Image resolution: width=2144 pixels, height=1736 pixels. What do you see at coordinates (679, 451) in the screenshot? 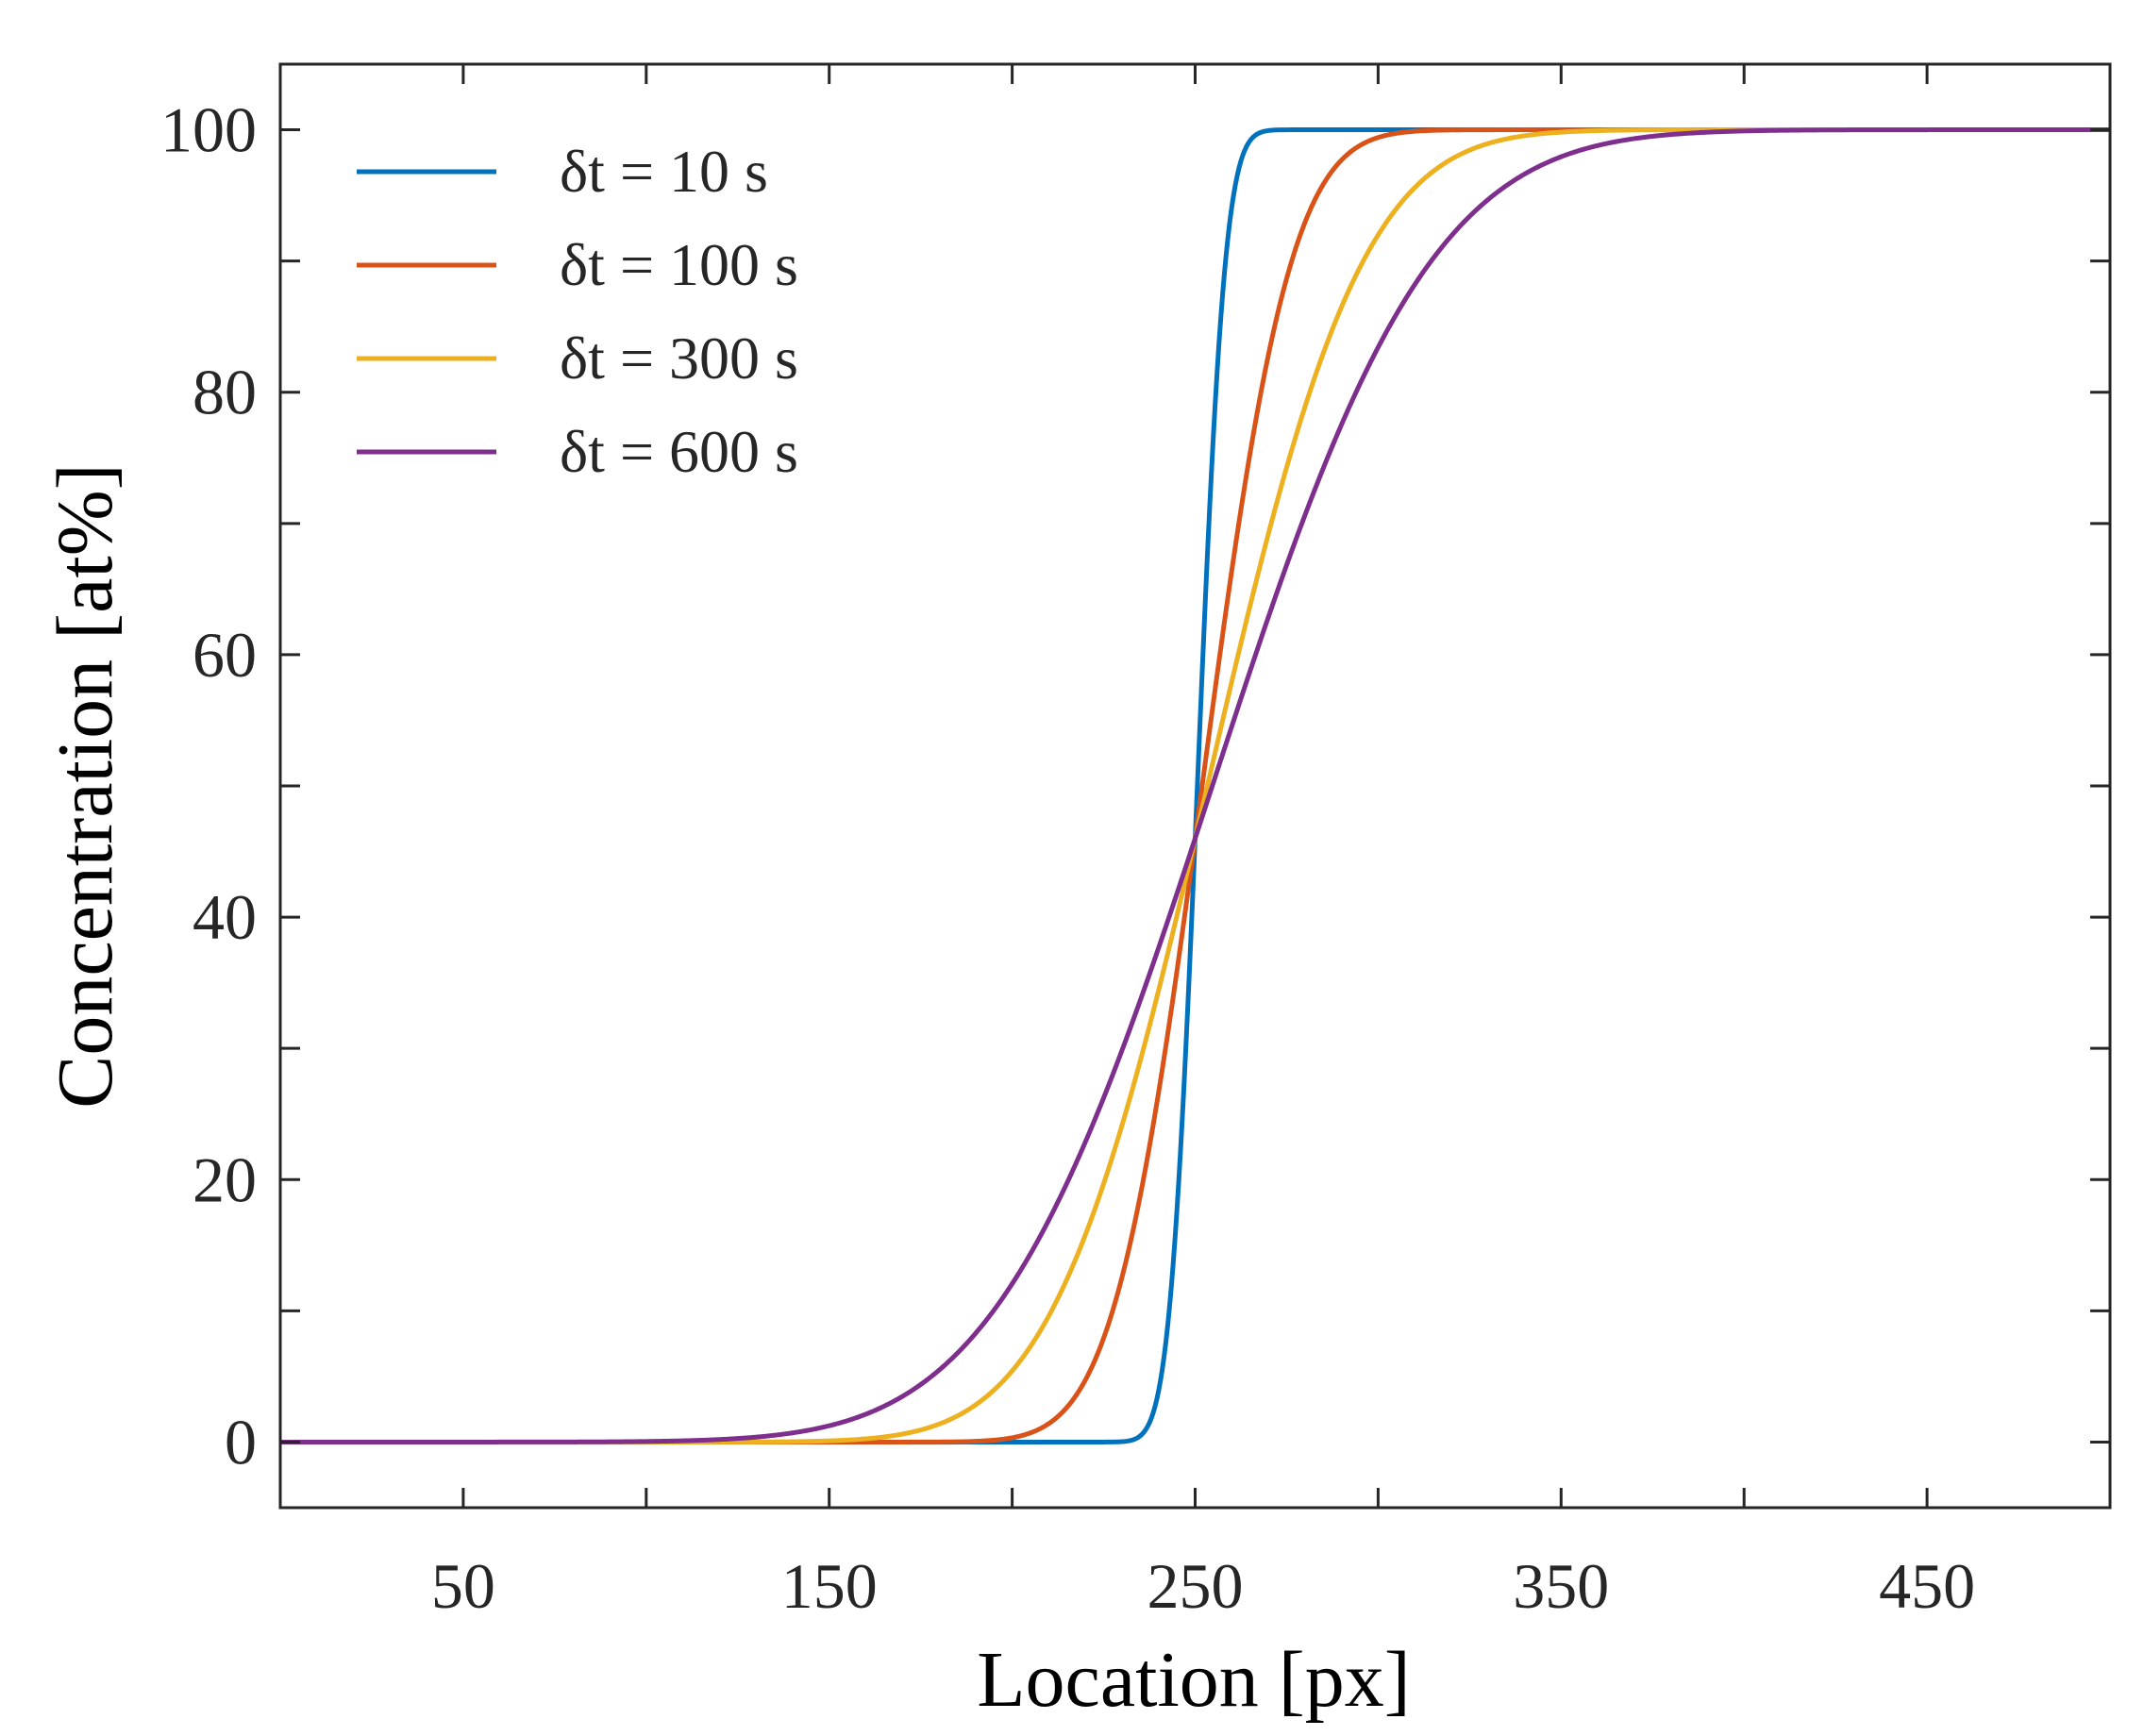
I see `legend-label-4: δt = 600 s` at bounding box center [679, 451].